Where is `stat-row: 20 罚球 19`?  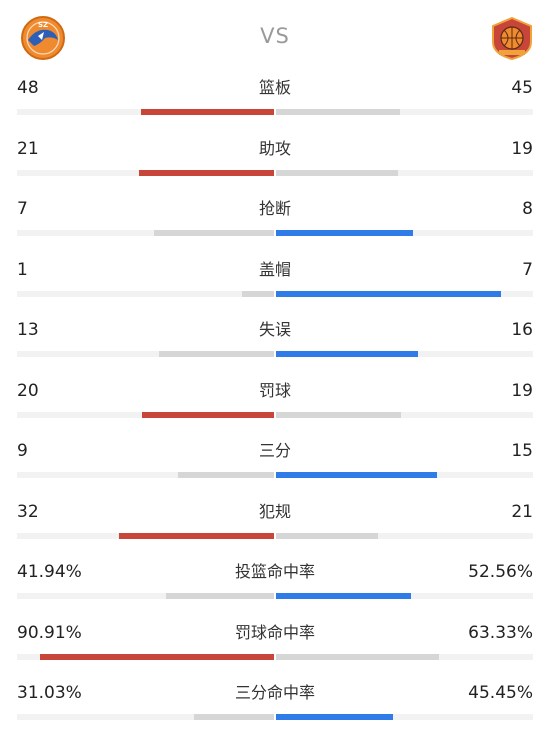
stat-row: 20 罚球 19 is located at coordinates (275, 410).